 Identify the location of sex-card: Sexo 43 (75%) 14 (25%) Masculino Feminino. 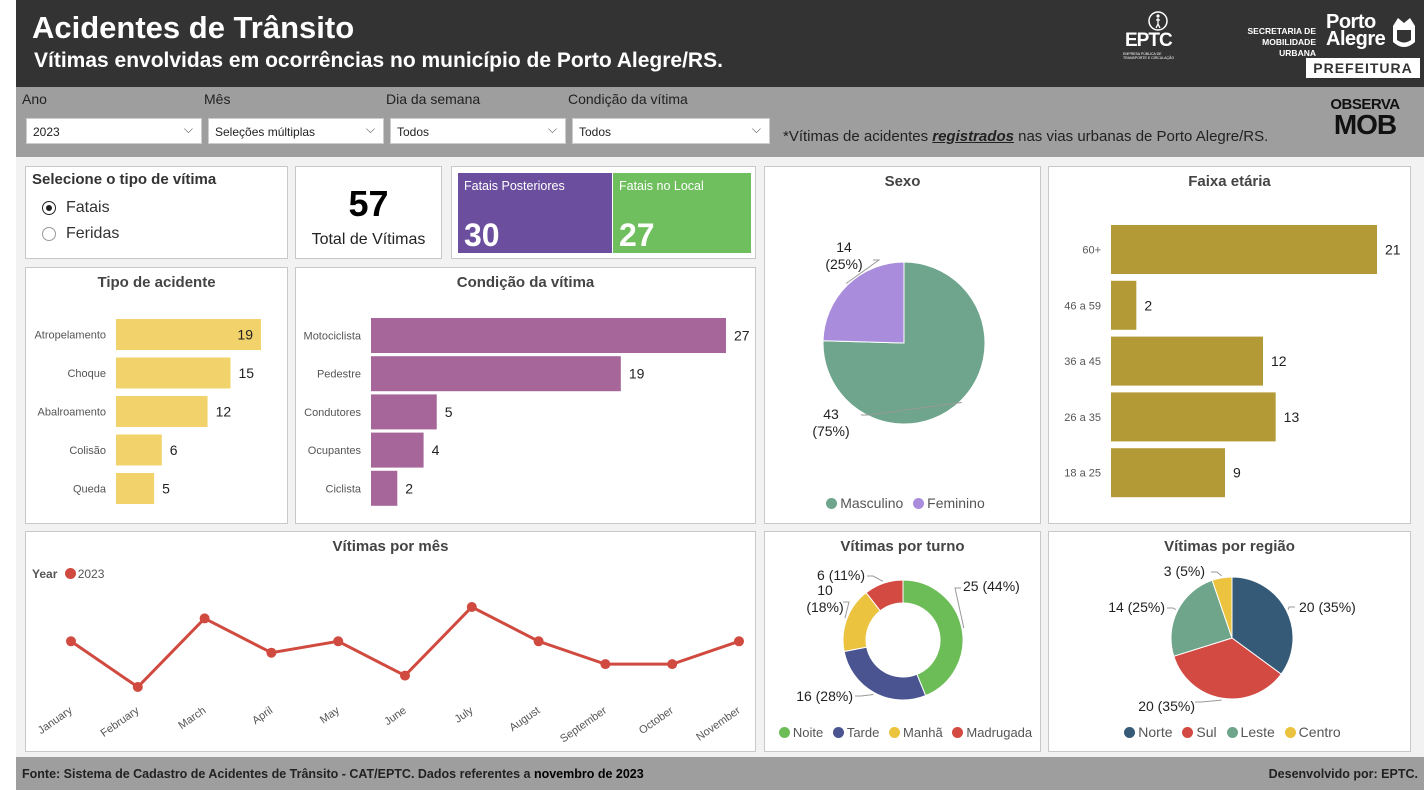
(902, 345).